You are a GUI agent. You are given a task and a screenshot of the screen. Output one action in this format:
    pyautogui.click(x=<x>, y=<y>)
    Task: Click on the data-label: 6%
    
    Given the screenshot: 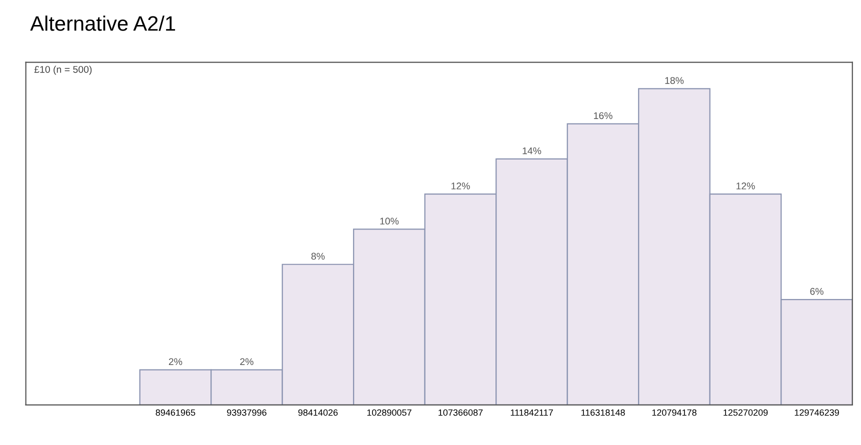 What is the action you would take?
    pyautogui.click(x=817, y=291)
    